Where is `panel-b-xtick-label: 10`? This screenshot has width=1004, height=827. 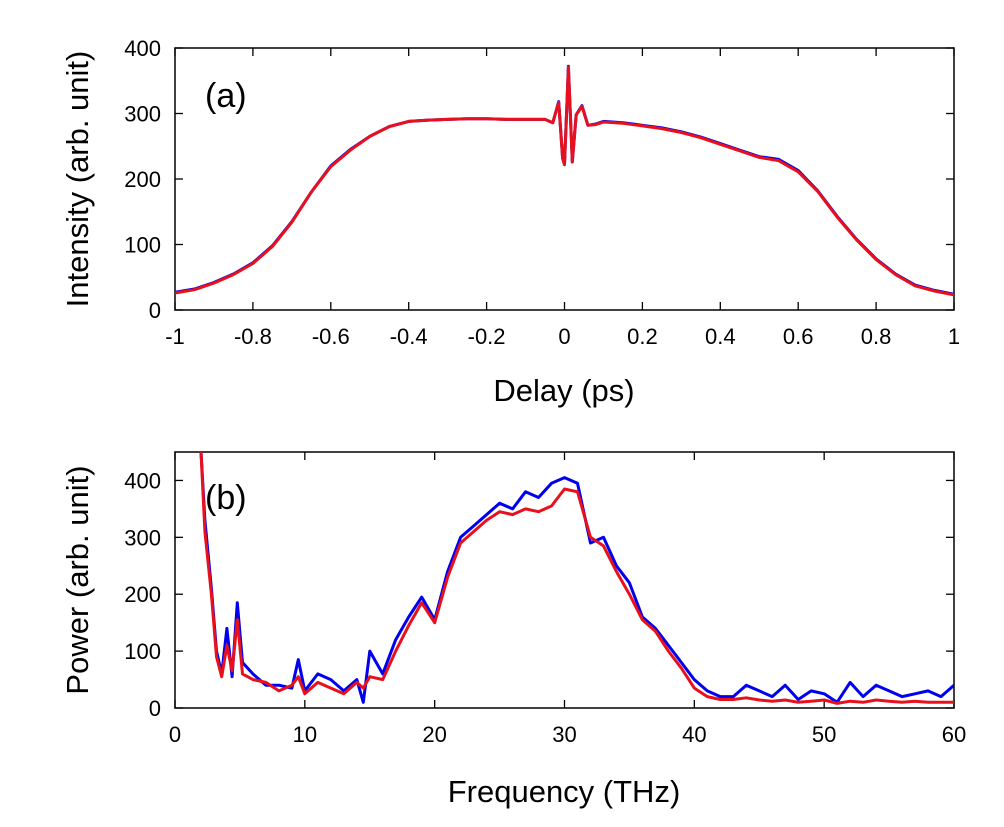
panel-b-xtick-label: 10 is located at coordinates (305, 734).